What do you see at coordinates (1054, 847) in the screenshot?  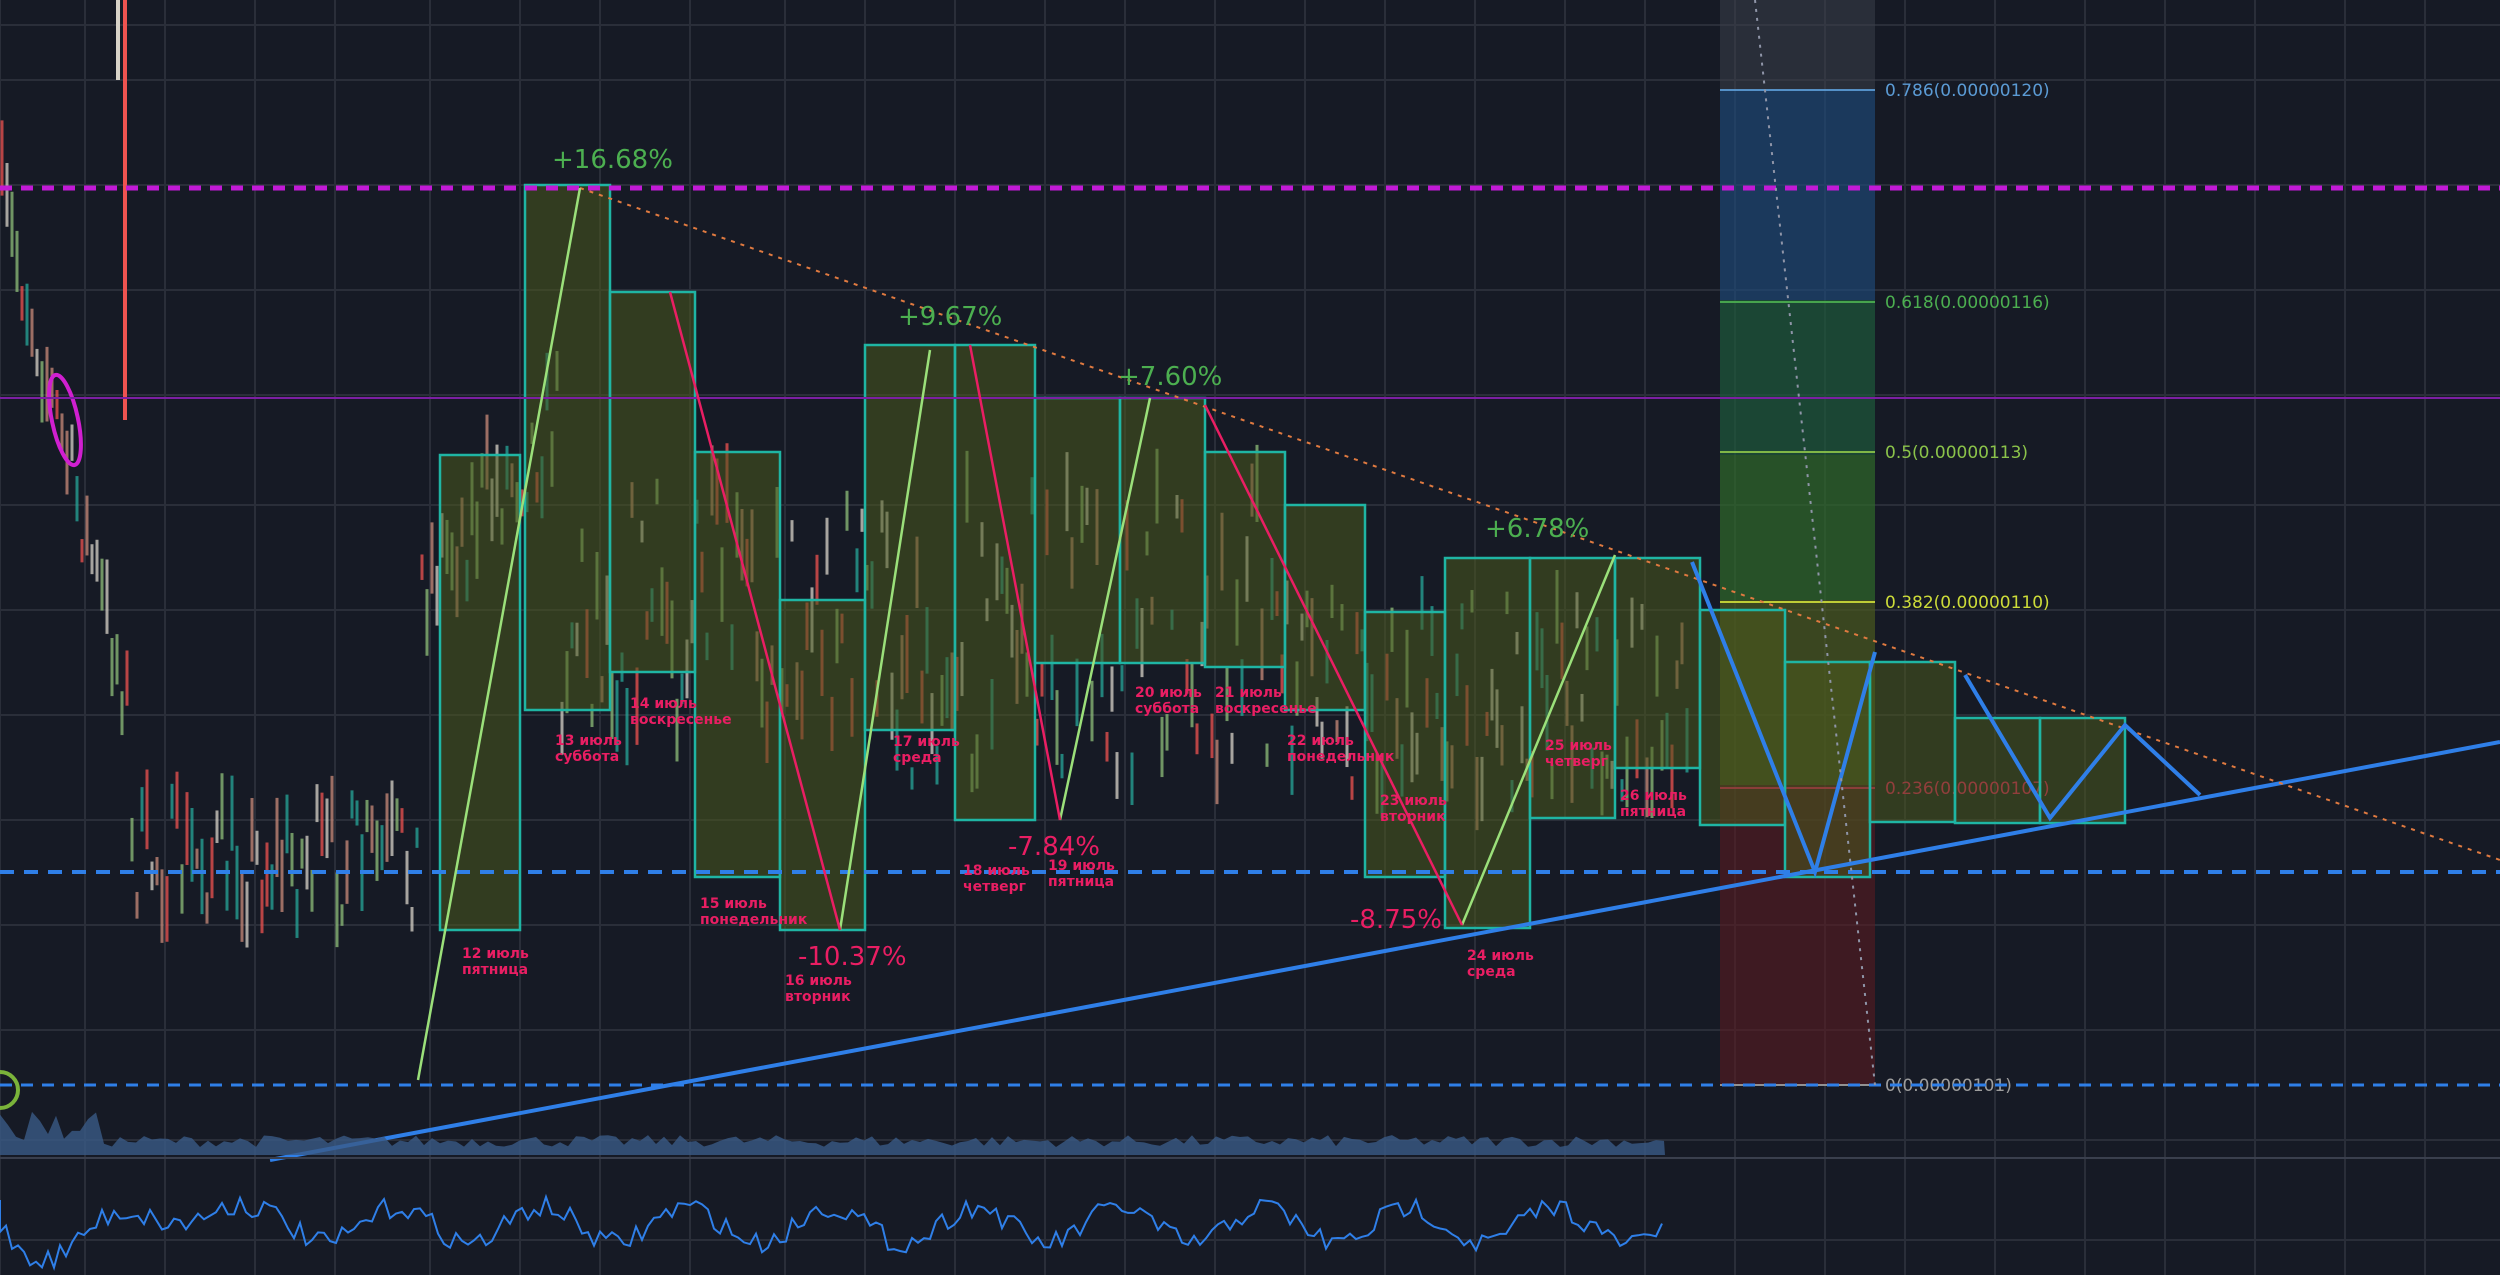 I see `percent-label-4: -7.84%` at bounding box center [1054, 847].